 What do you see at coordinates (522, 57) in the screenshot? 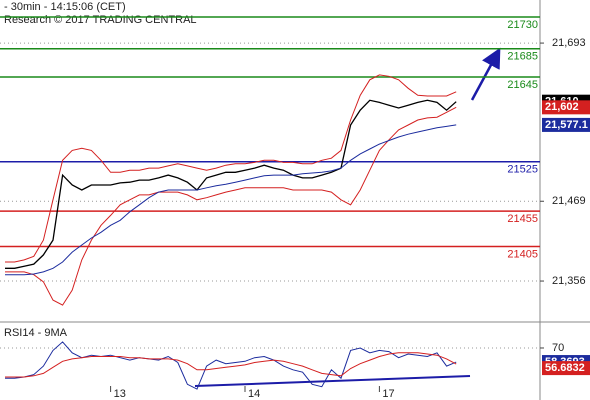
I see `level-label: 21685` at bounding box center [522, 57].